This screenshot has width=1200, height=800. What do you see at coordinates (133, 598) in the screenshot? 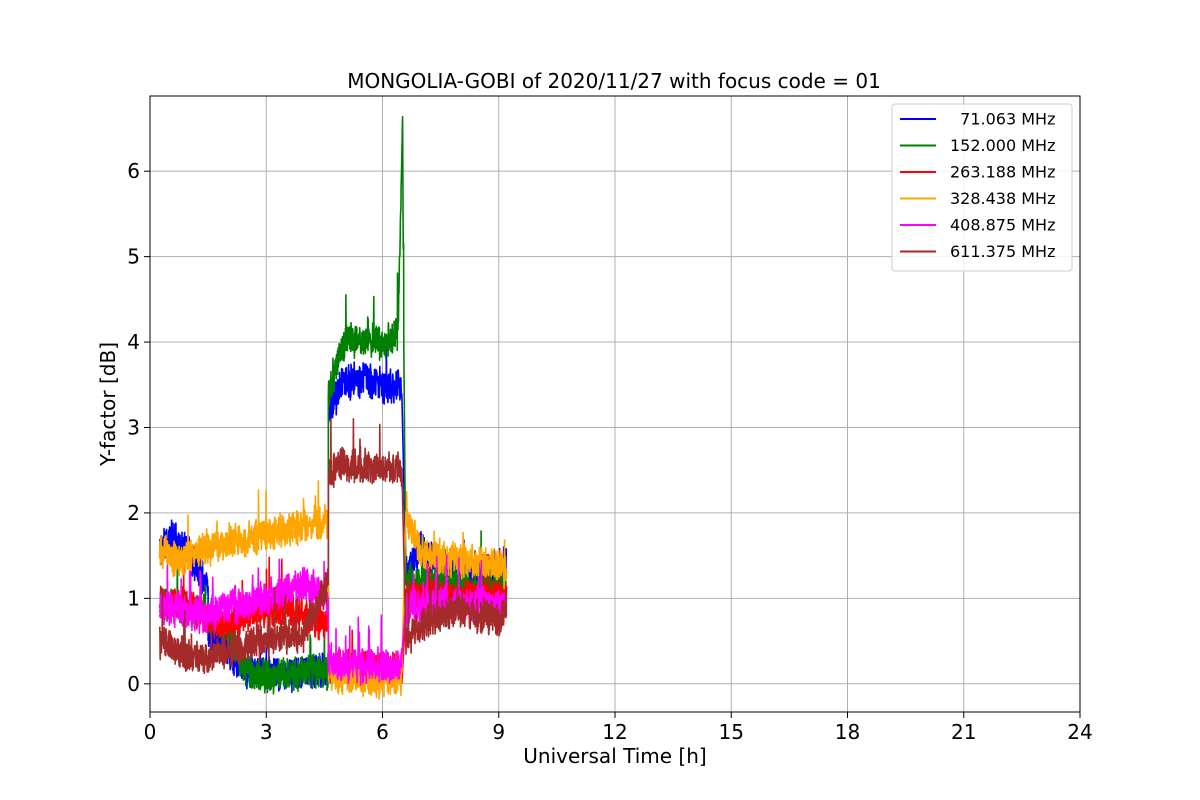
I see `y-tick-label: 1` at bounding box center [133, 598].